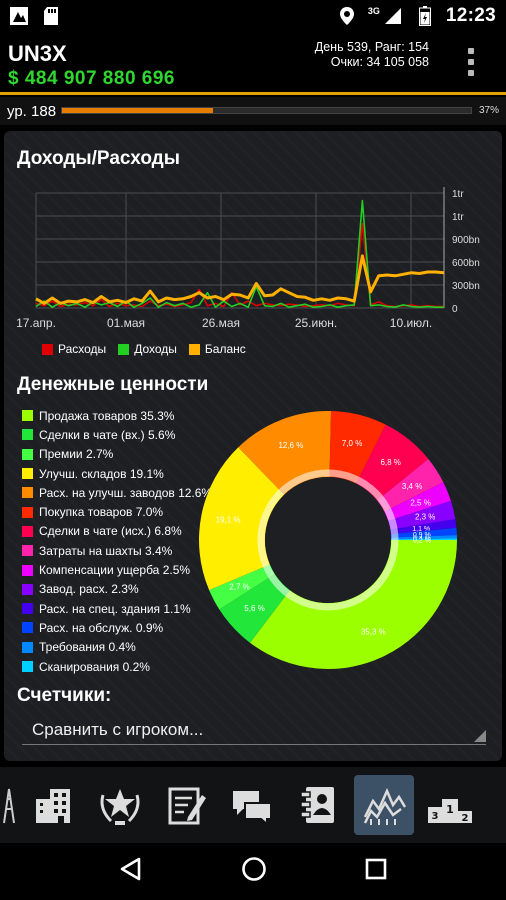  What do you see at coordinates (466, 286) in the screenshot?
I see `y-tick-label: 300bn` at bounding box center [466, 286].